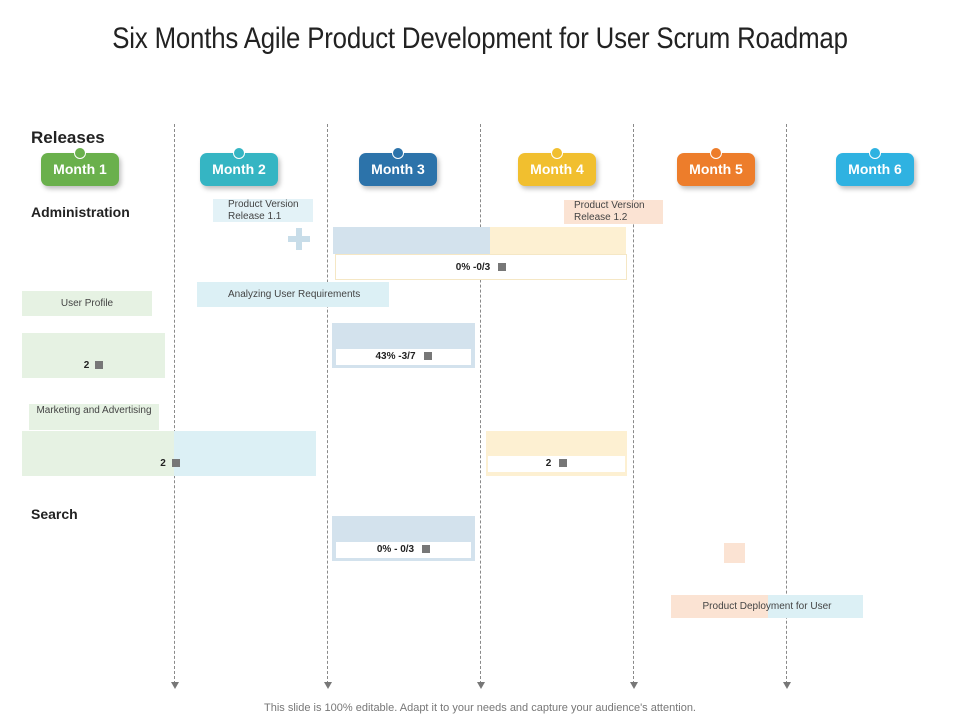 The image size is (960, 720). I want to click on administration-label: Administration, so click(80, 212).